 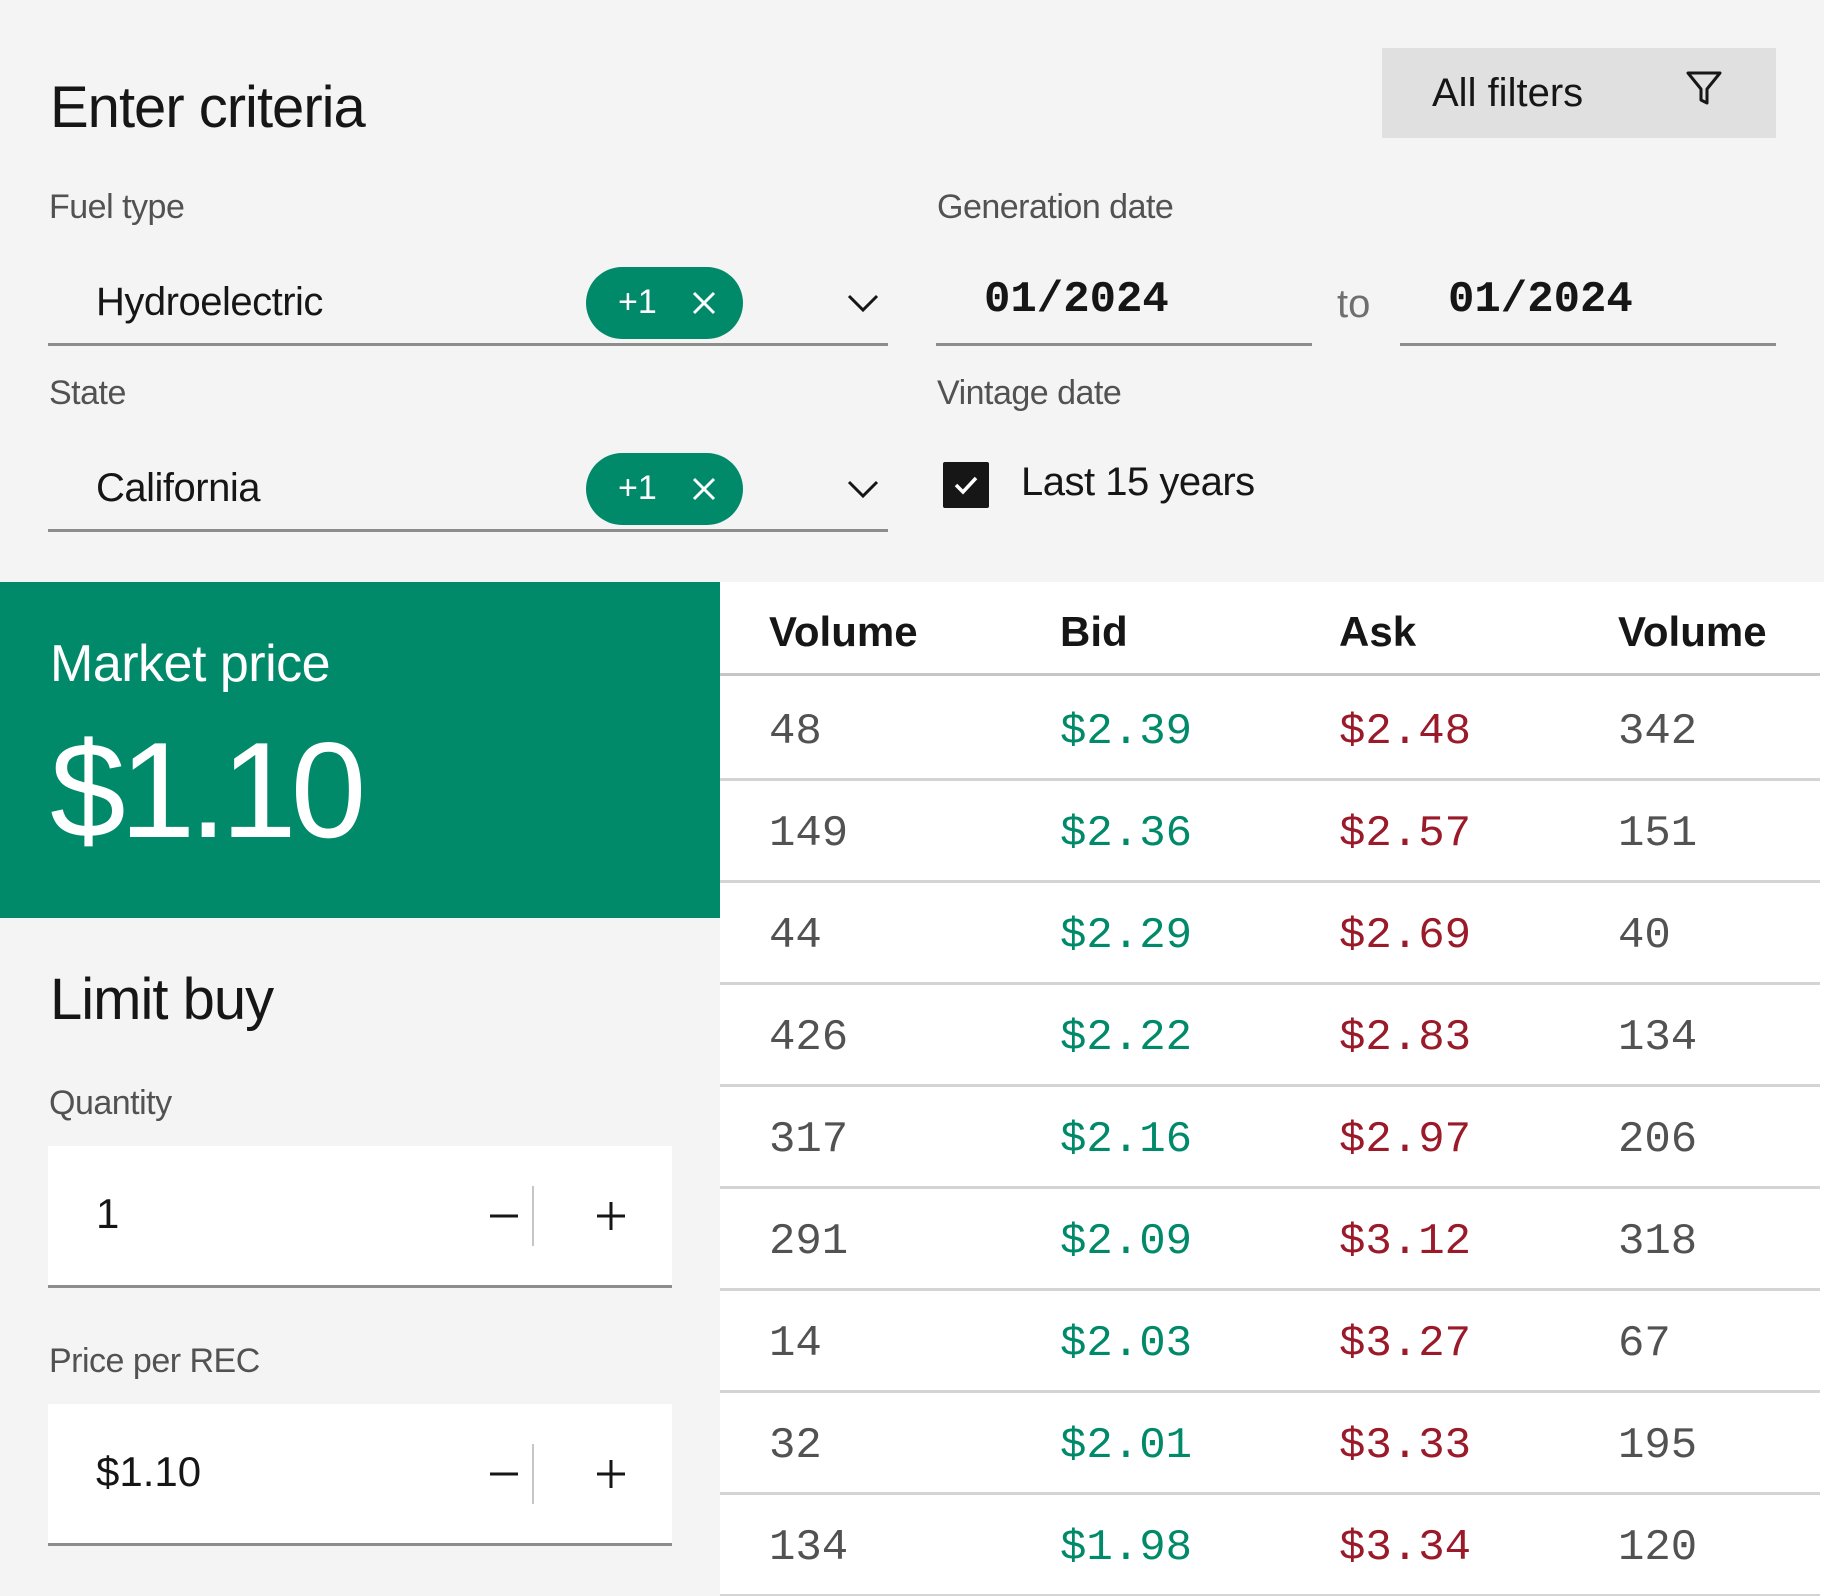 I want to click on bid-volume-cell: 317, so click(x=809, y=1140).